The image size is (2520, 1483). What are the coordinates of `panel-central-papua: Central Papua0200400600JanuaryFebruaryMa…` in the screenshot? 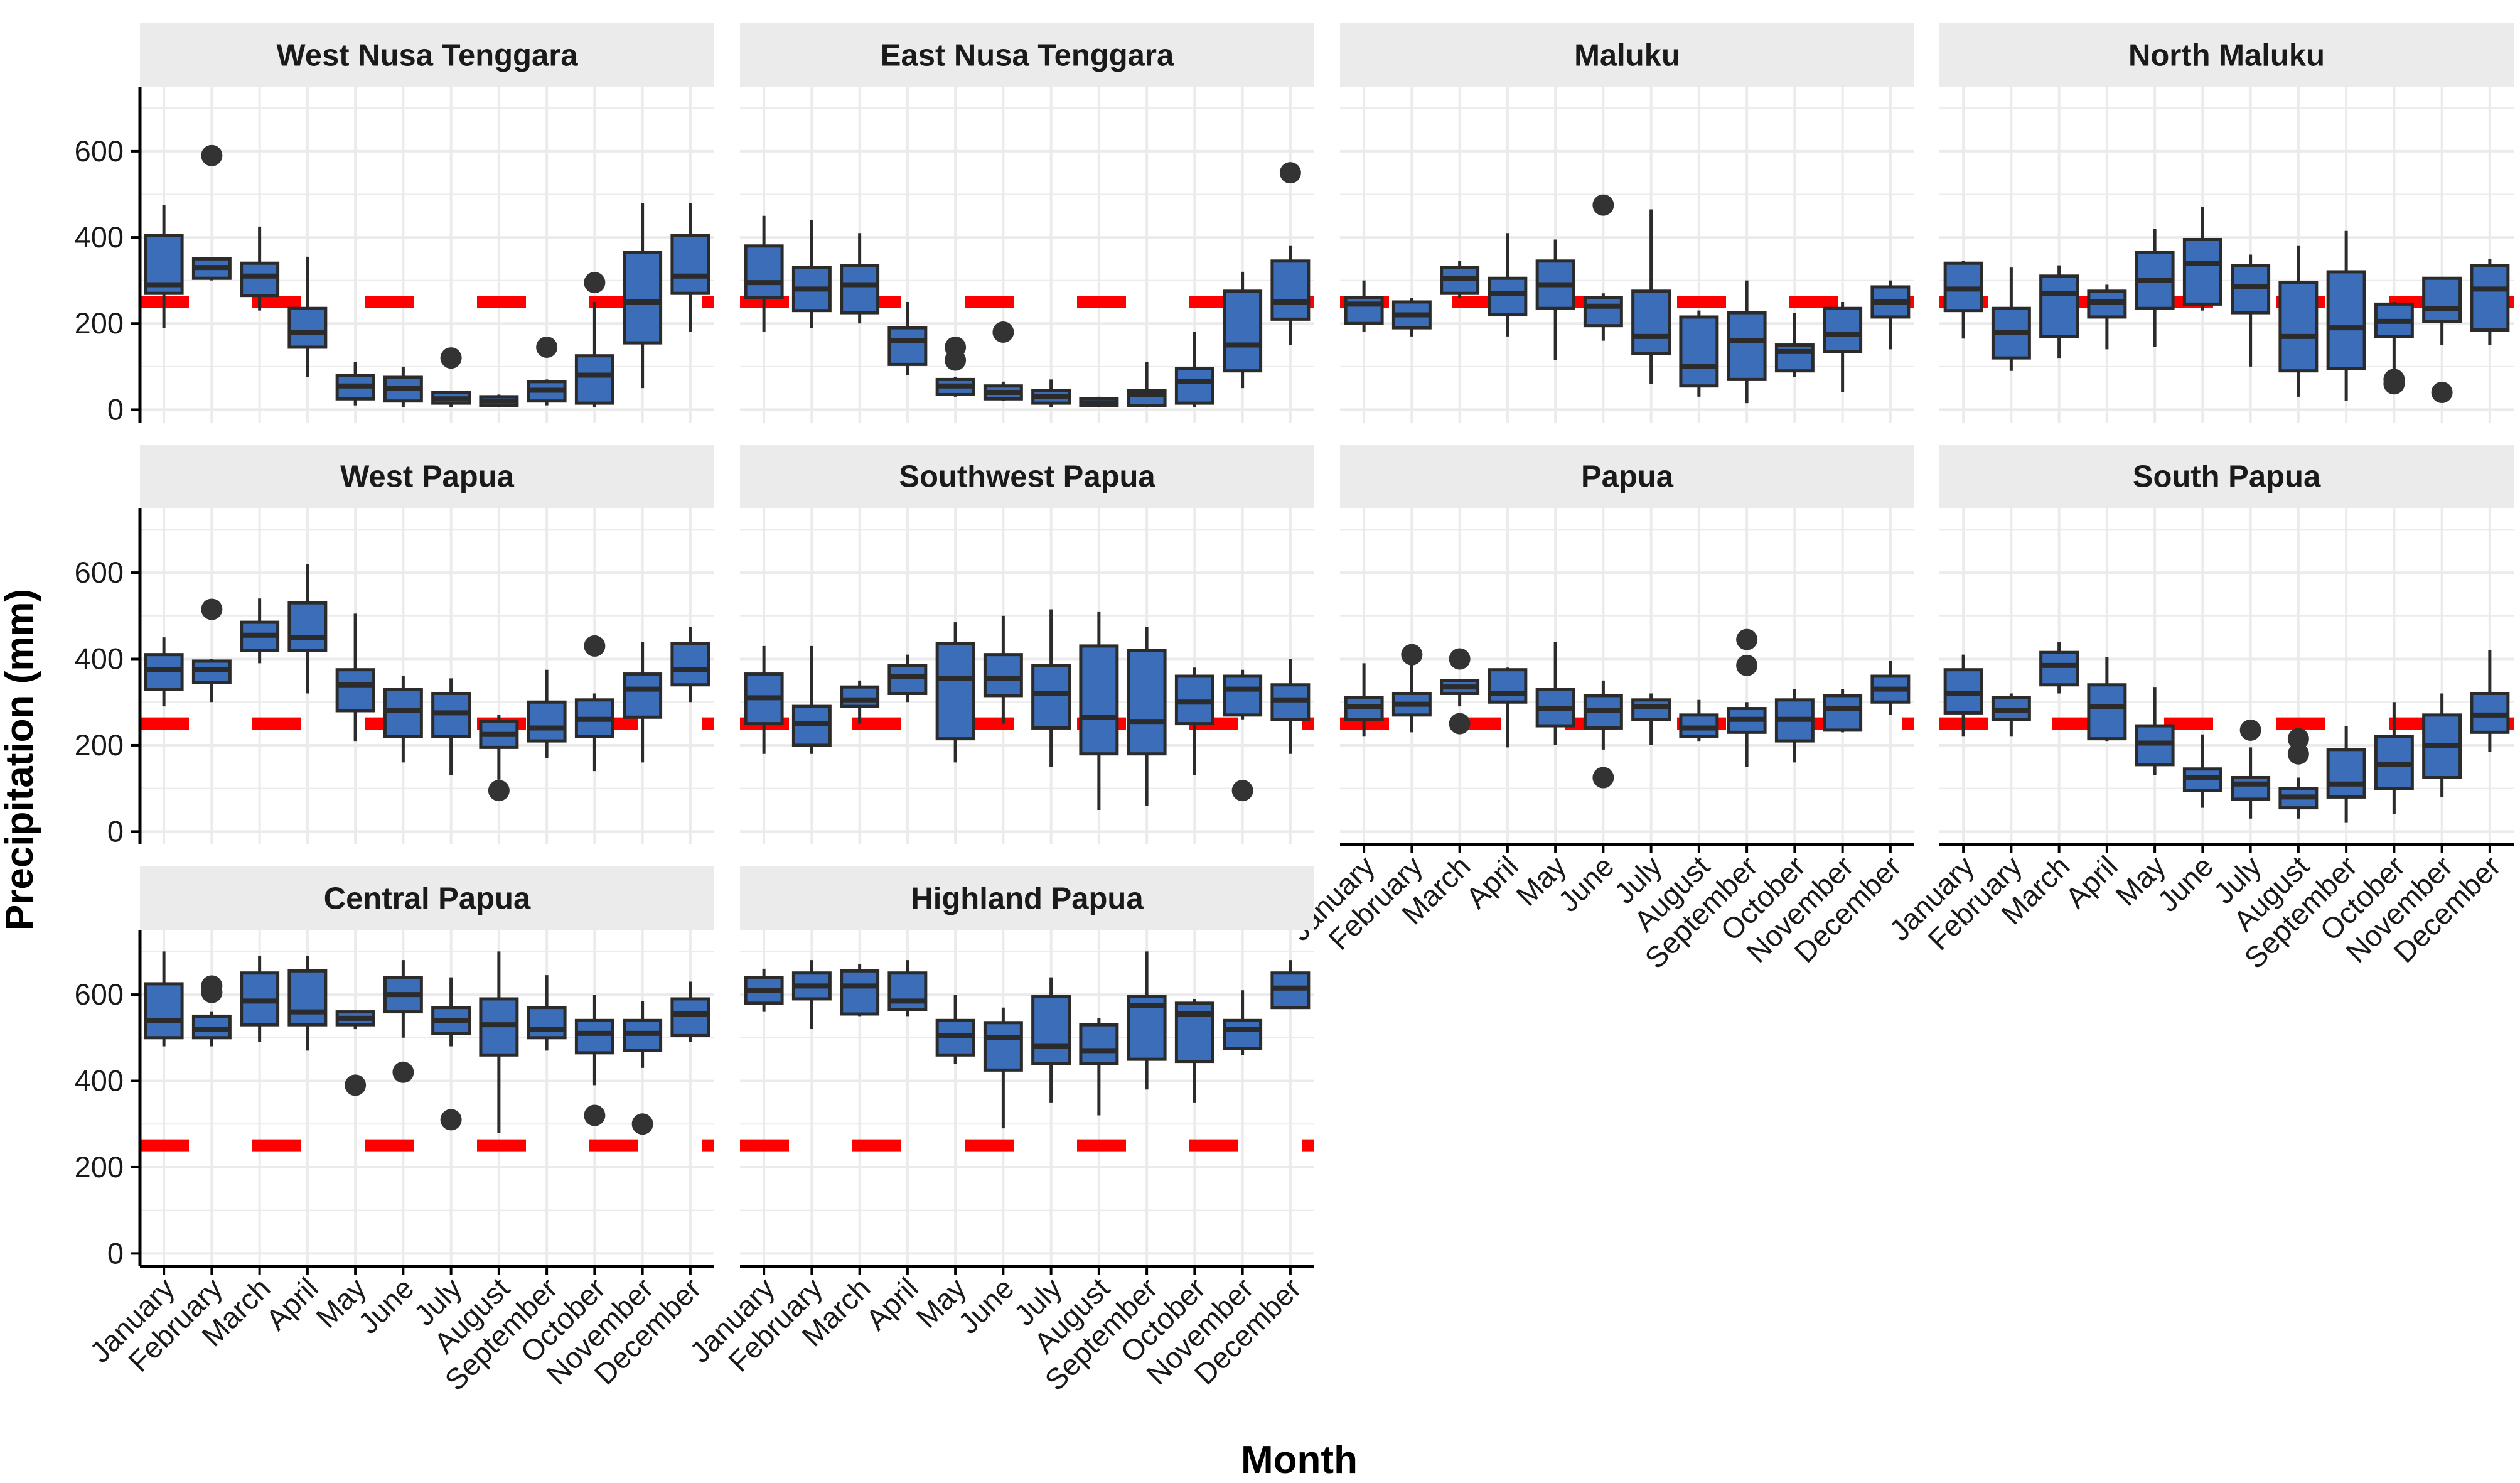 It's located at (394, 1131).